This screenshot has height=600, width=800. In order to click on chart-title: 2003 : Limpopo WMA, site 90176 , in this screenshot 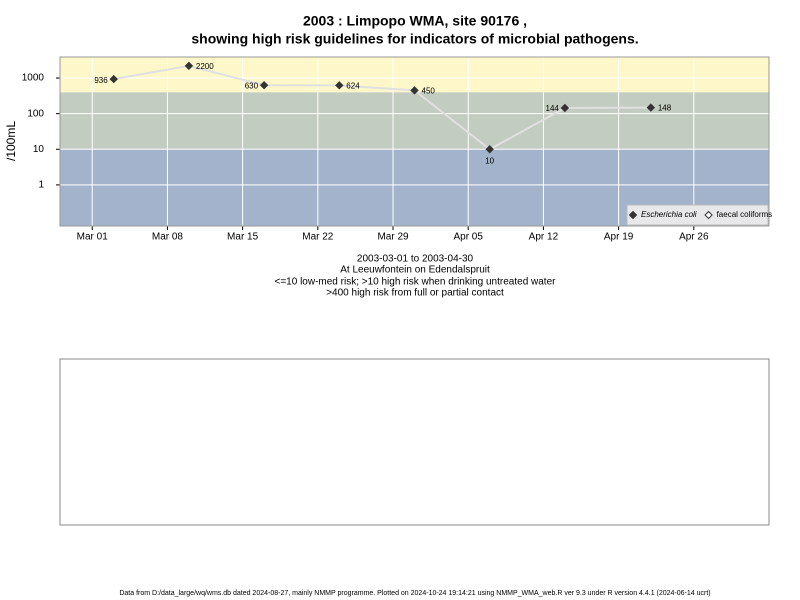, I will do `click(415, 21)`.